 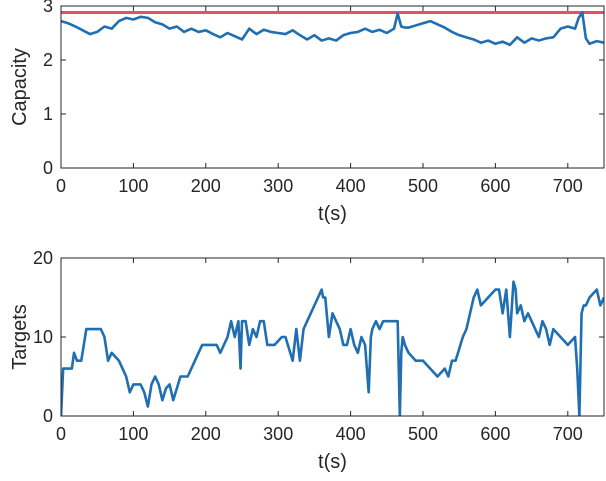 I want to click on y-axis-label: Capacity, so click(x=20, y=87).